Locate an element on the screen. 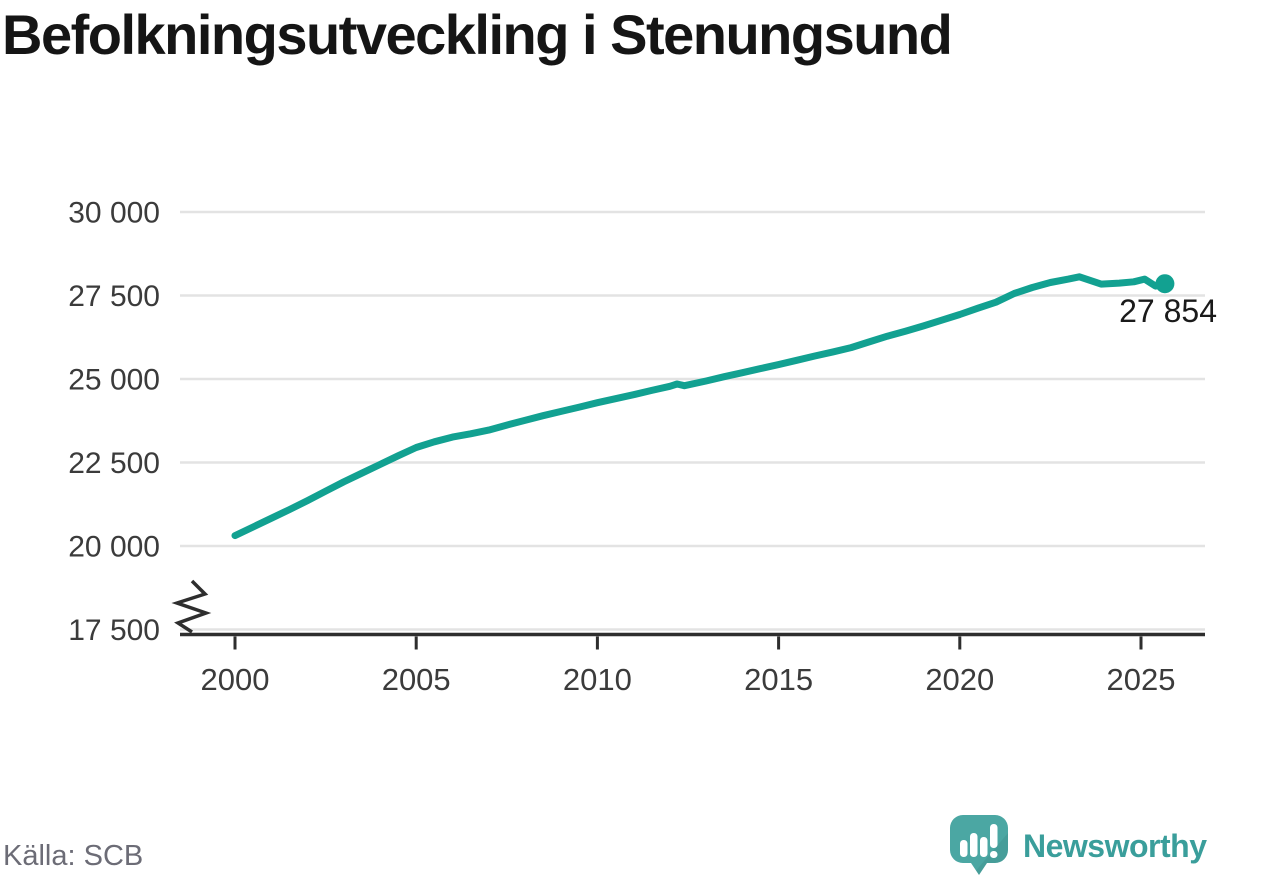 The width and height of the screenshot is (1262, 879). y-axis-tick-label: 25 000 is located at coordinates (114, 380).